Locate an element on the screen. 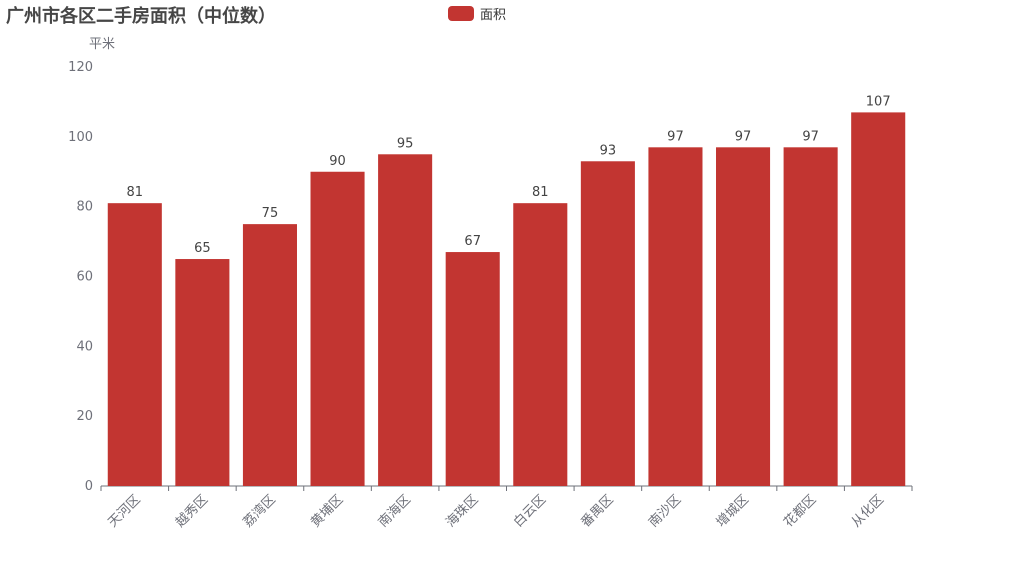 This screenshot has width=1013, height=563. legend: 面积 is located at coordinates (477, 13).